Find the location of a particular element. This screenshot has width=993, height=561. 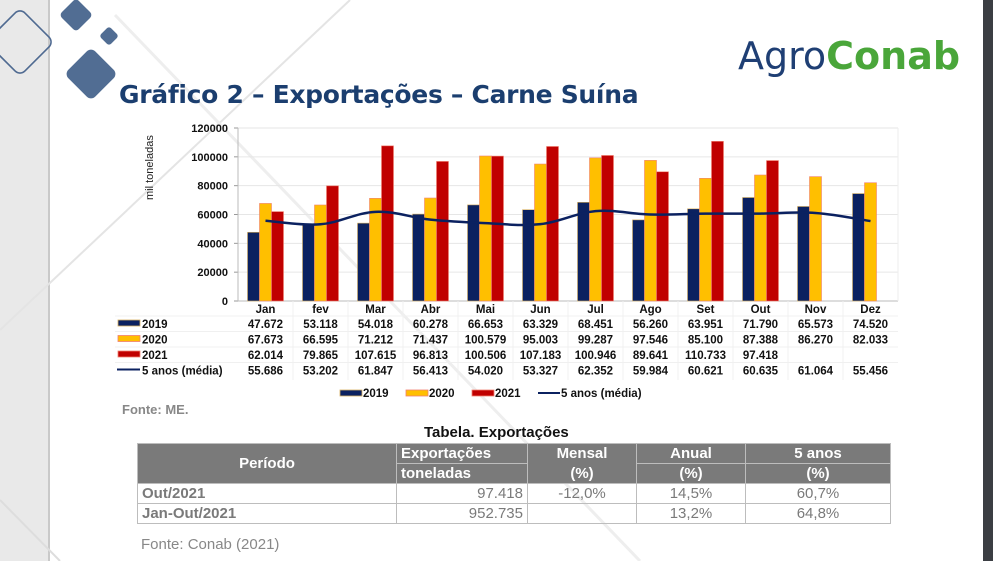

bar-2020-Jun is located at coordinates (540, 232).